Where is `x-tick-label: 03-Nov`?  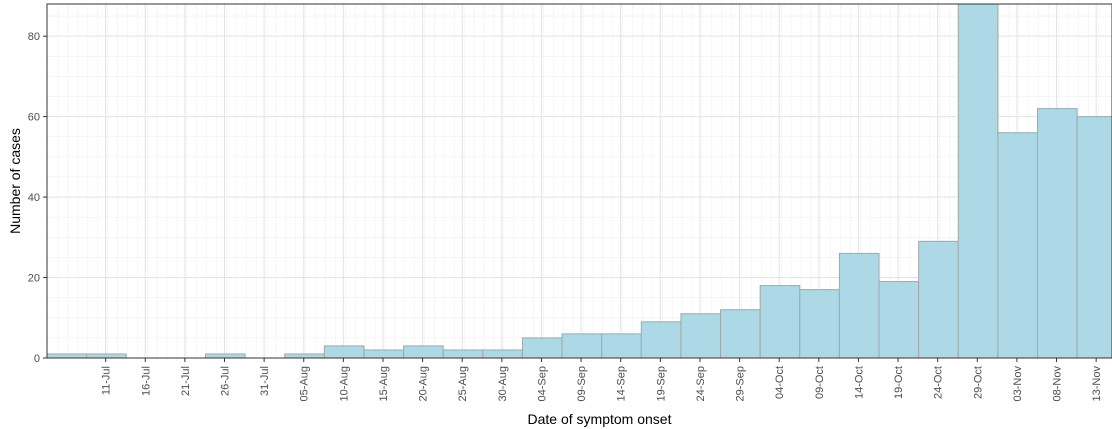
x-tick-label: 03-Nov is located at coordinates (1018, 384).